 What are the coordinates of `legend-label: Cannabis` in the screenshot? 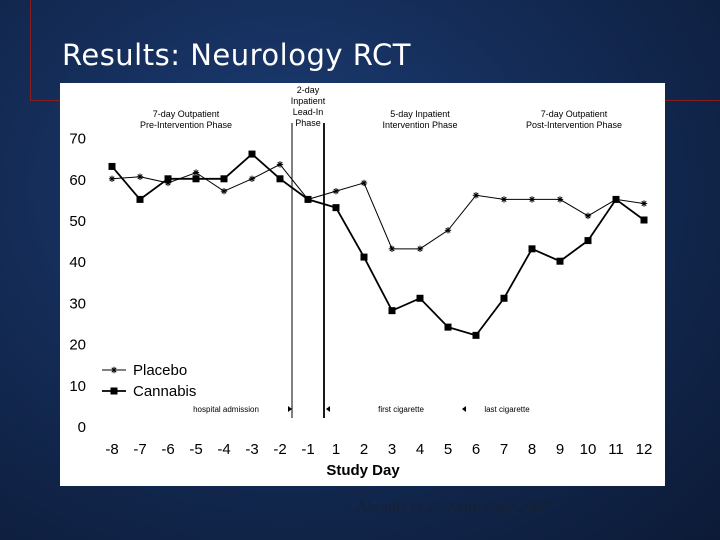 It's located at (164, 391).